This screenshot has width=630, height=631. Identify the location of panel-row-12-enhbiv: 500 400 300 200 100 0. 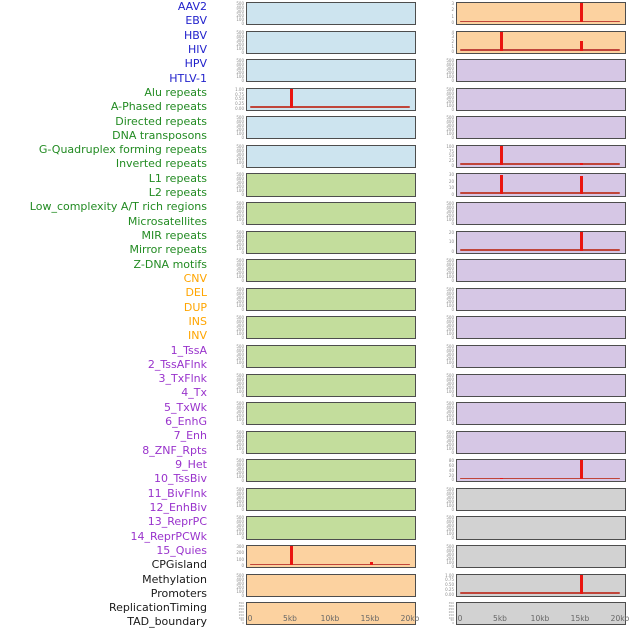
(530, 385).